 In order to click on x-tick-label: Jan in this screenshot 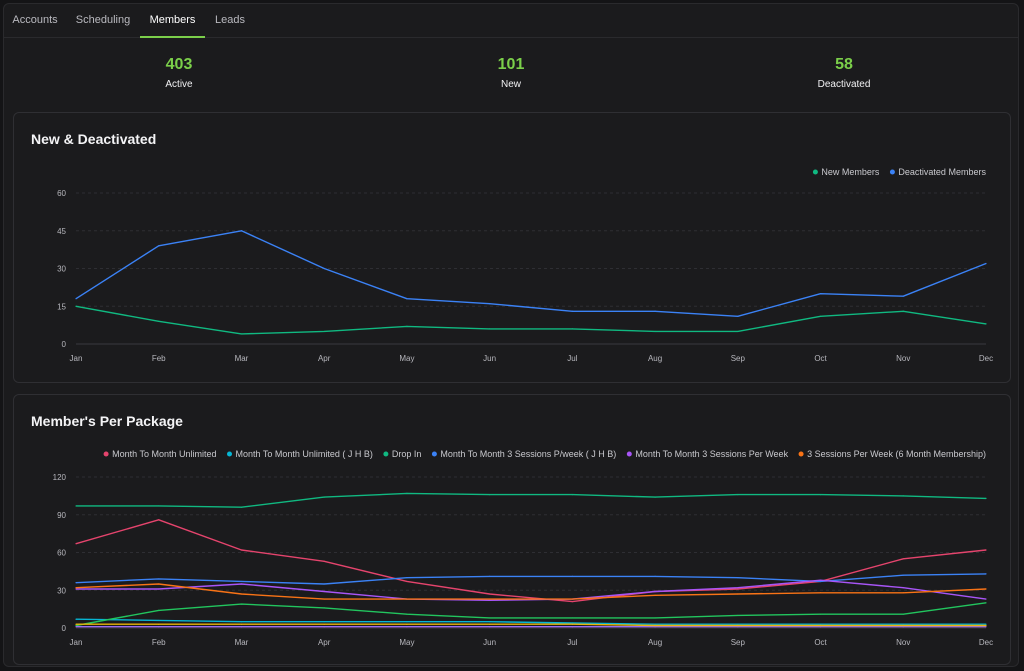, I will do `click(76, 358)`.